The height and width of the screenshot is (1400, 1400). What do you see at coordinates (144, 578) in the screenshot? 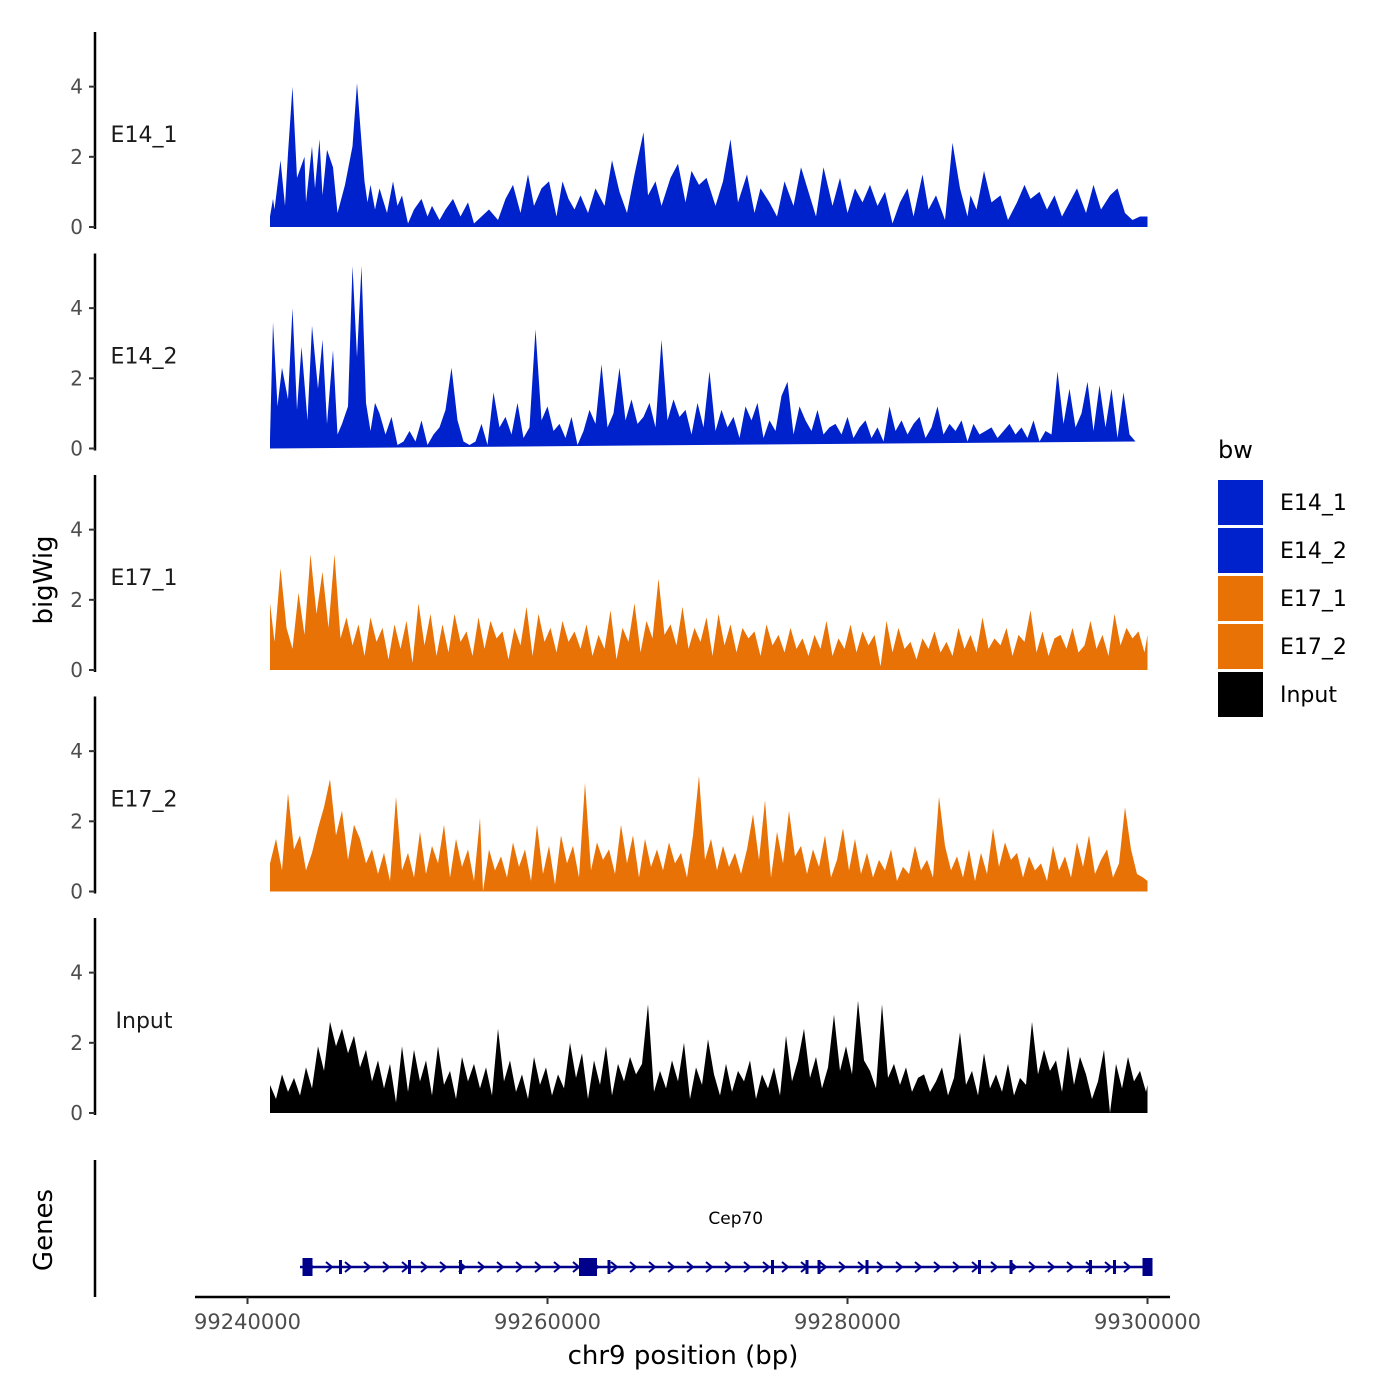
I see `track-label: E17_1` at bounding box center [144, 578].